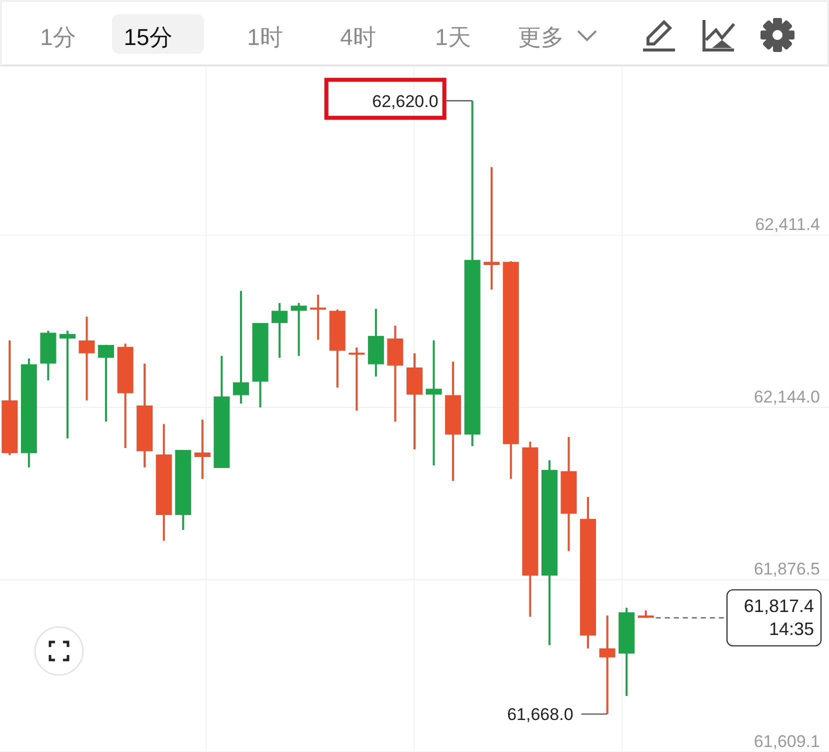 The image size is (829, 752). I want to click on y-tick-label: 62,411.4, so click(787, 224).